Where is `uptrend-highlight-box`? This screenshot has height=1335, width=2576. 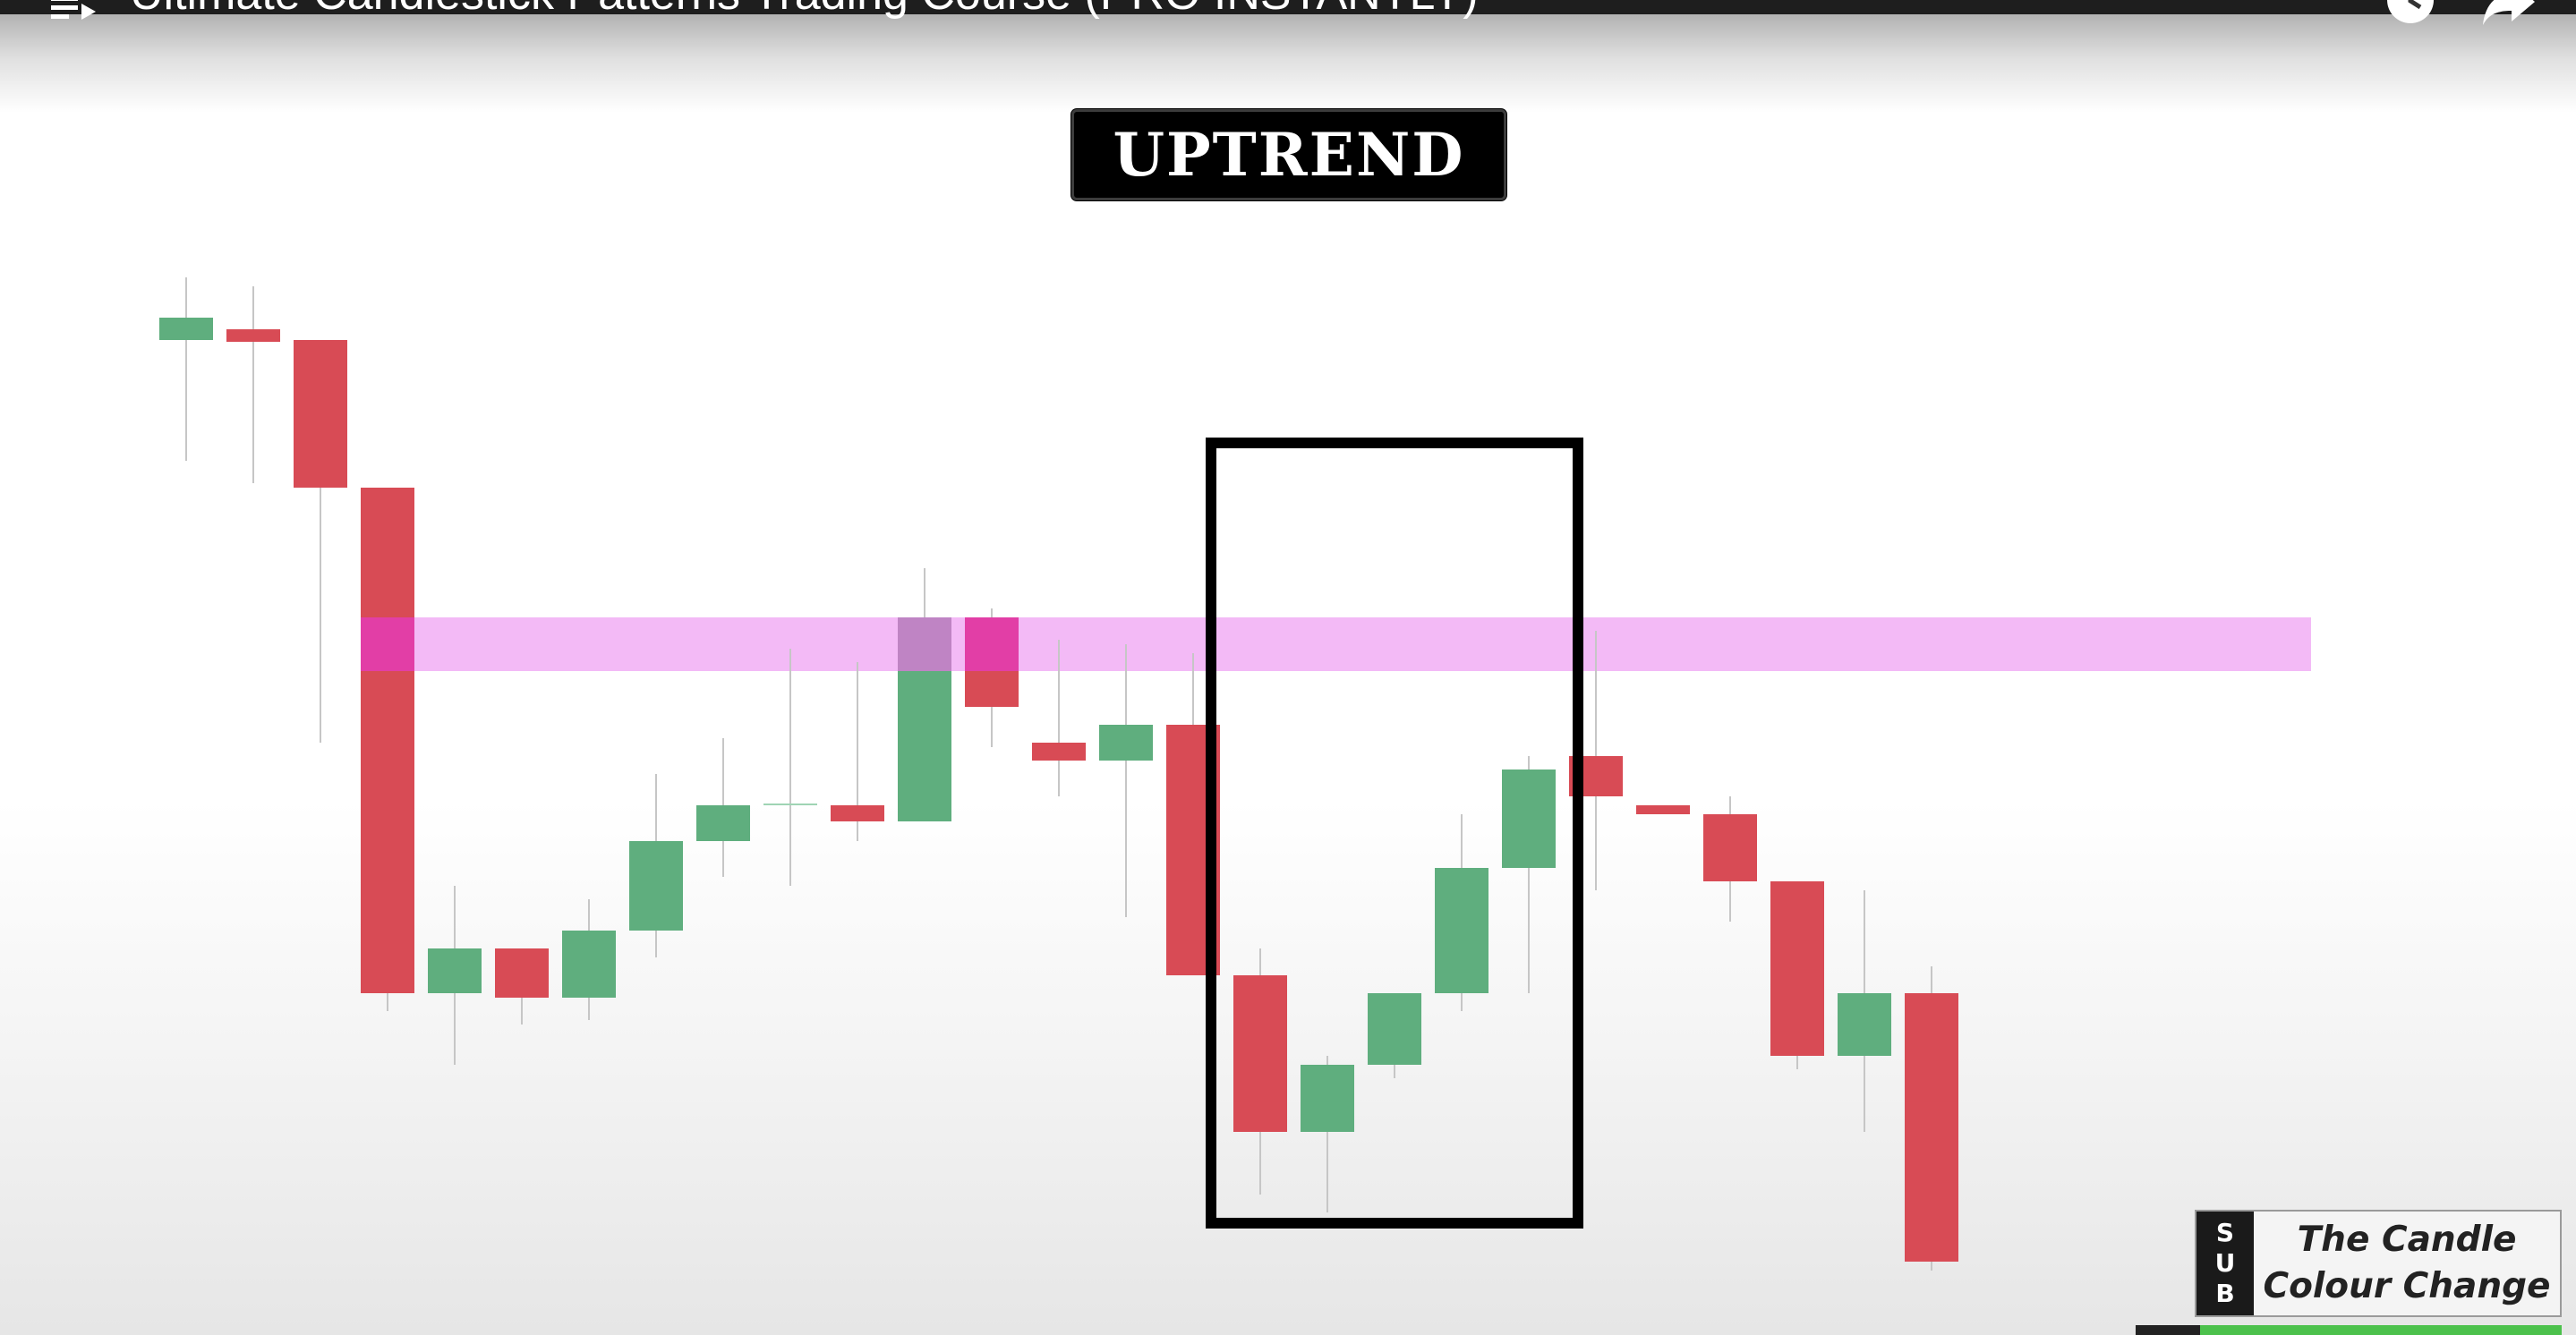
uptrend-highlight-box is located at coordinates (1394, 833).